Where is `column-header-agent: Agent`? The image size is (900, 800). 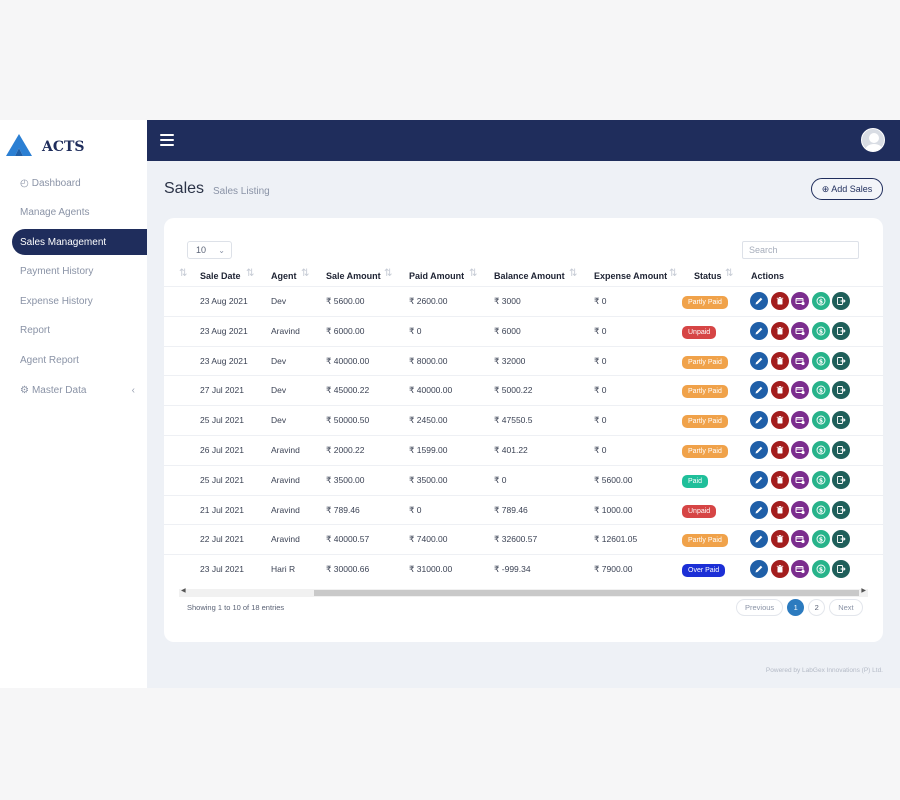
column-header-agent: Agent is located at coordinates (284, 276).